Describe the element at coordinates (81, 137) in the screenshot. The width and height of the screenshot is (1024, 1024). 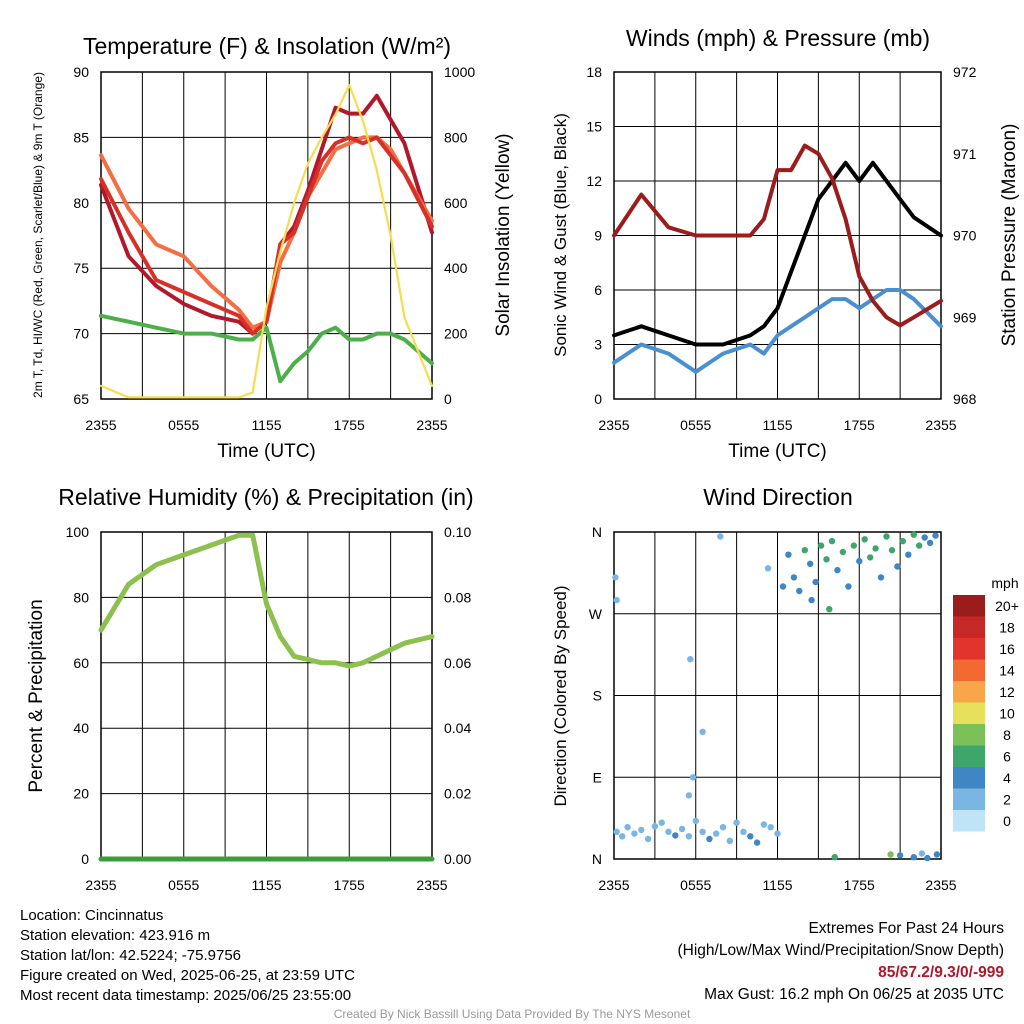
I see `y-tick-label: 85` at that location.